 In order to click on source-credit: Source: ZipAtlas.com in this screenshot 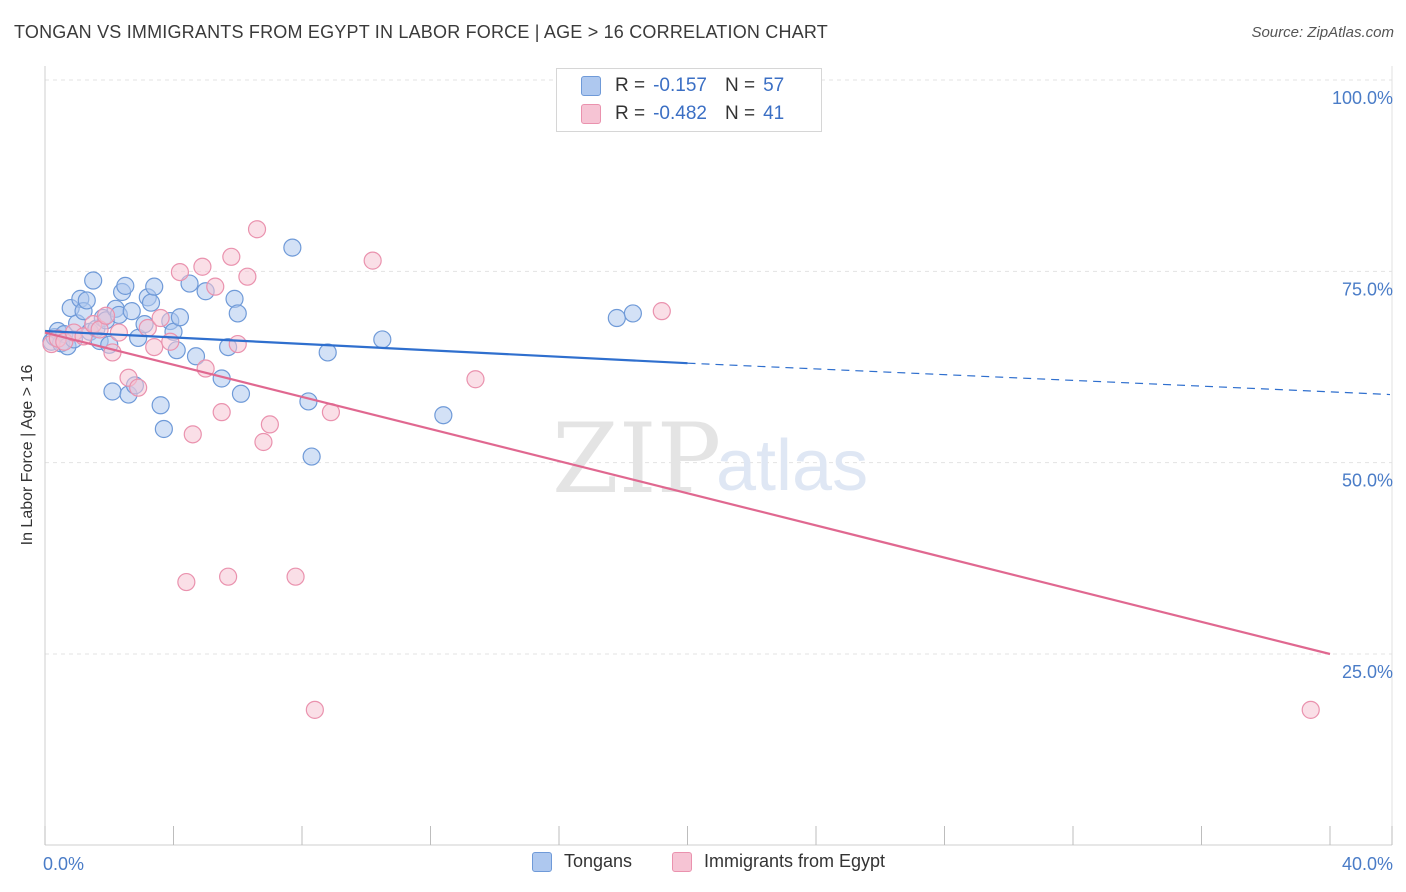, I will do `click(1322, 32)`.